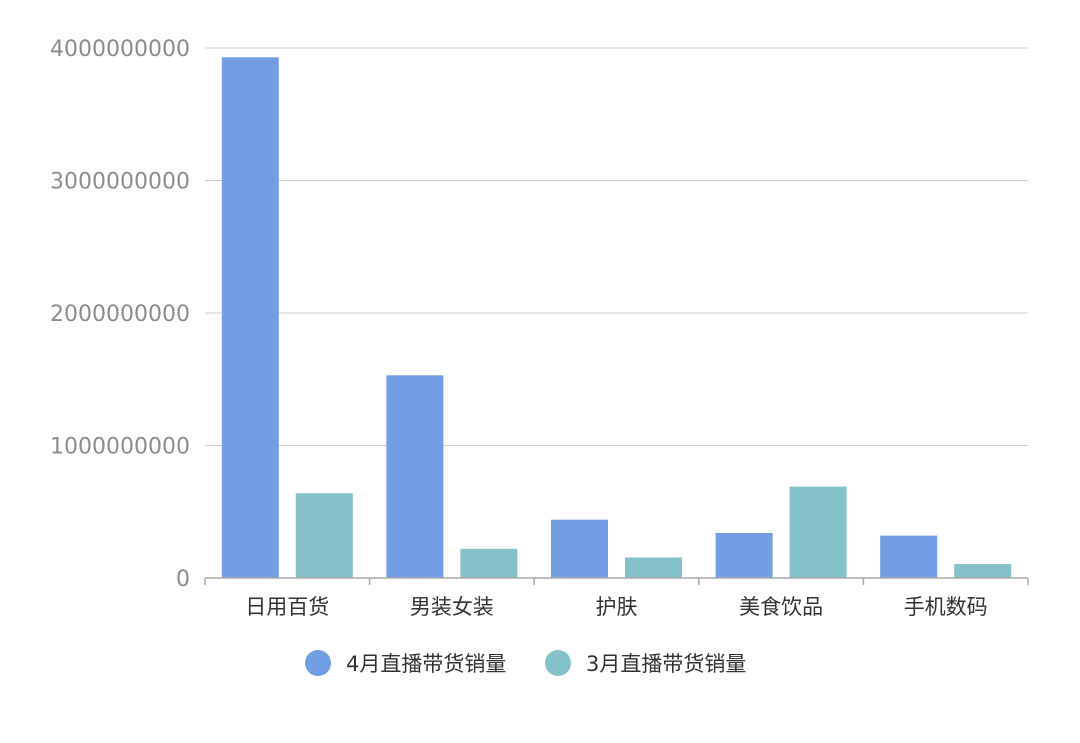  Describe the element at coordinates (452, 607) in the screenshot. I see `x-category-label: 男装女装` at that location.